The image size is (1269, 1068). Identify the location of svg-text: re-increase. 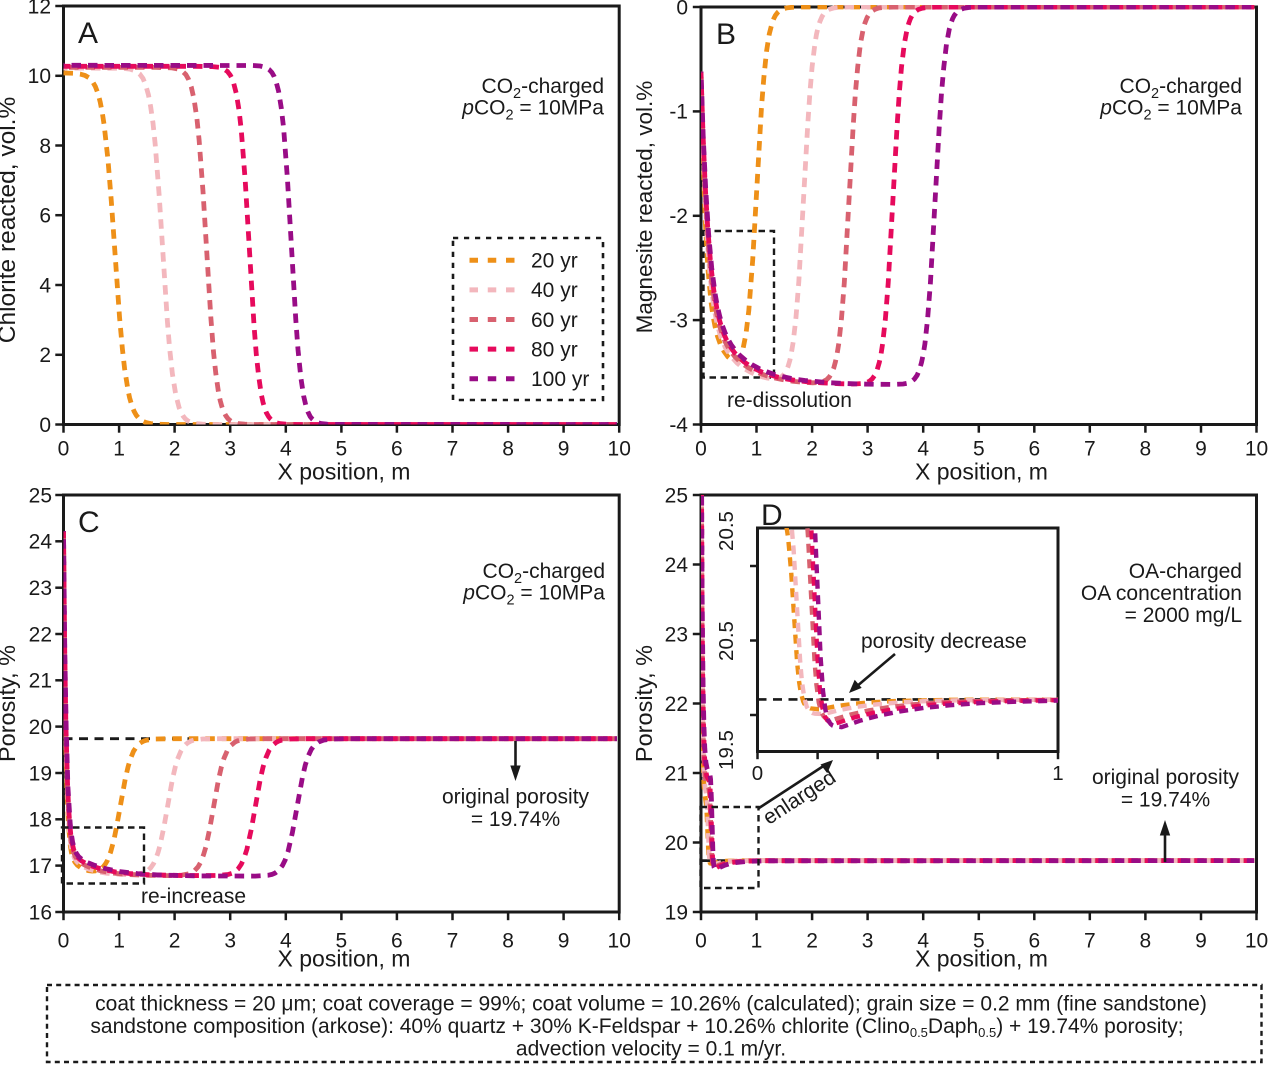
(193, 896).